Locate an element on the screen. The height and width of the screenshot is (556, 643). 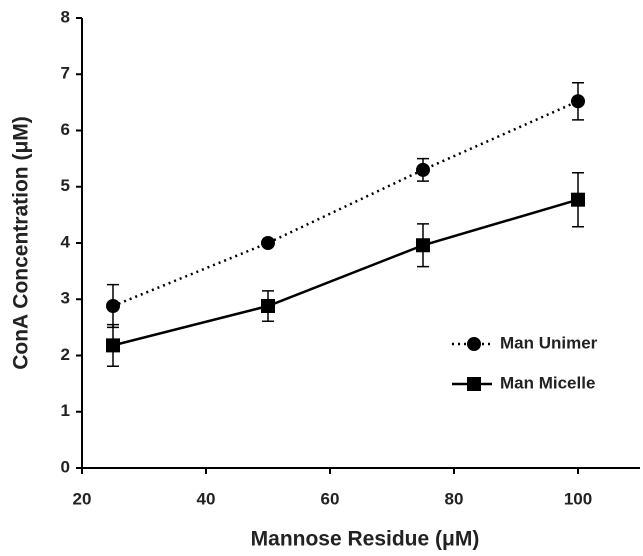
y-tick-label: 5 is located at coordinates (65, 185).